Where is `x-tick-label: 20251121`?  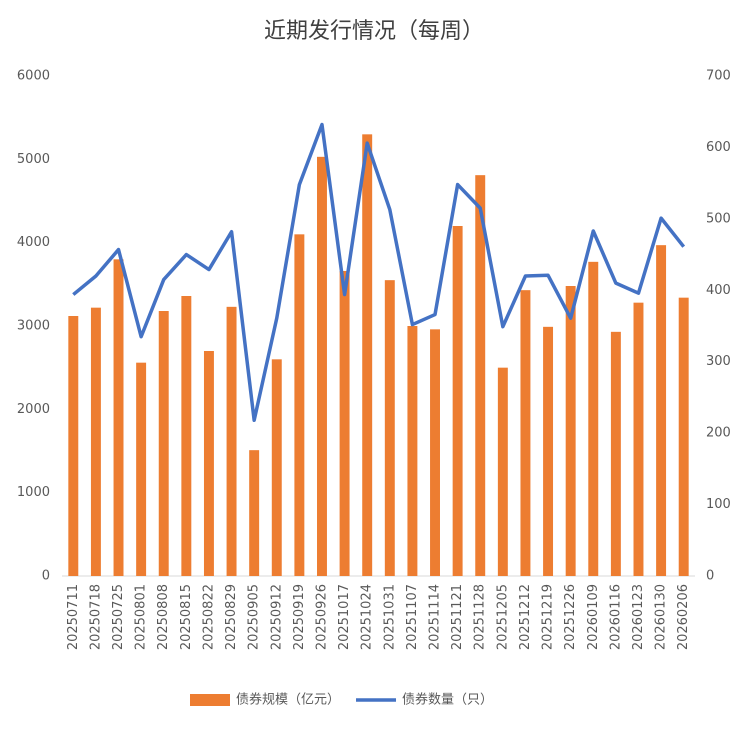 x-tick-label: 20251121 is located at coordinates (457, 617).